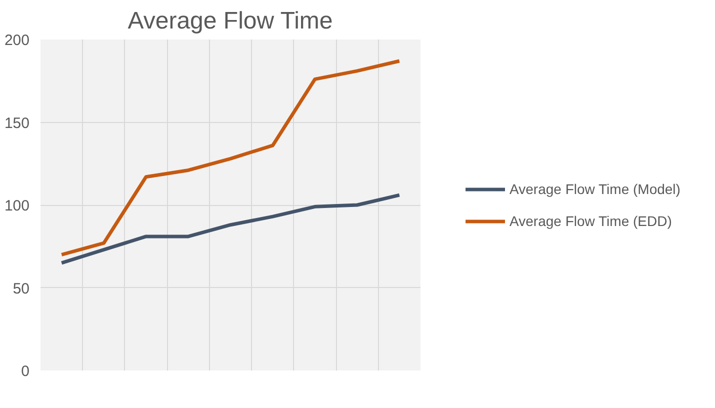 This screenshot has width=715, height=408. I want to click on y-tick-label: 200, so click(17, 40).